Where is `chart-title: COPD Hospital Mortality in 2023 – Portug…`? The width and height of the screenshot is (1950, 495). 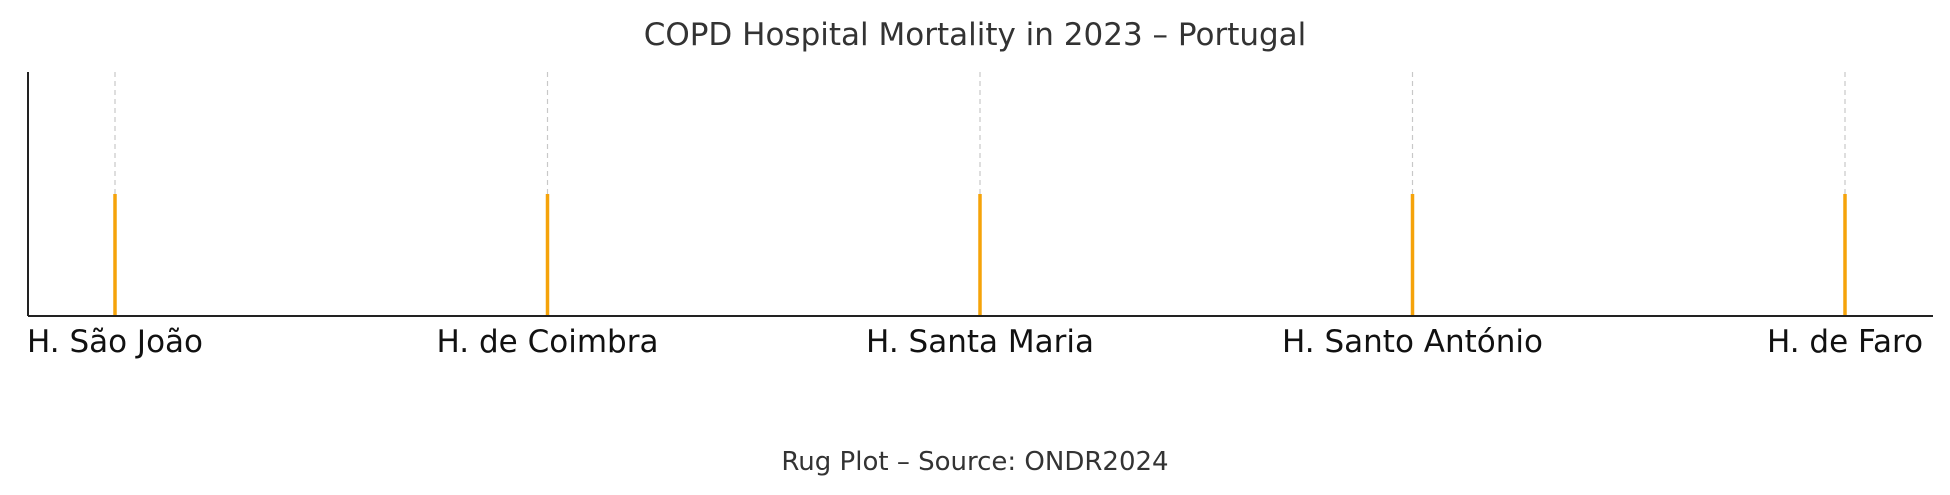
chart-title: COPD Hospital Mortality in 2023 – Portug… is located at coordinates (975, 35).